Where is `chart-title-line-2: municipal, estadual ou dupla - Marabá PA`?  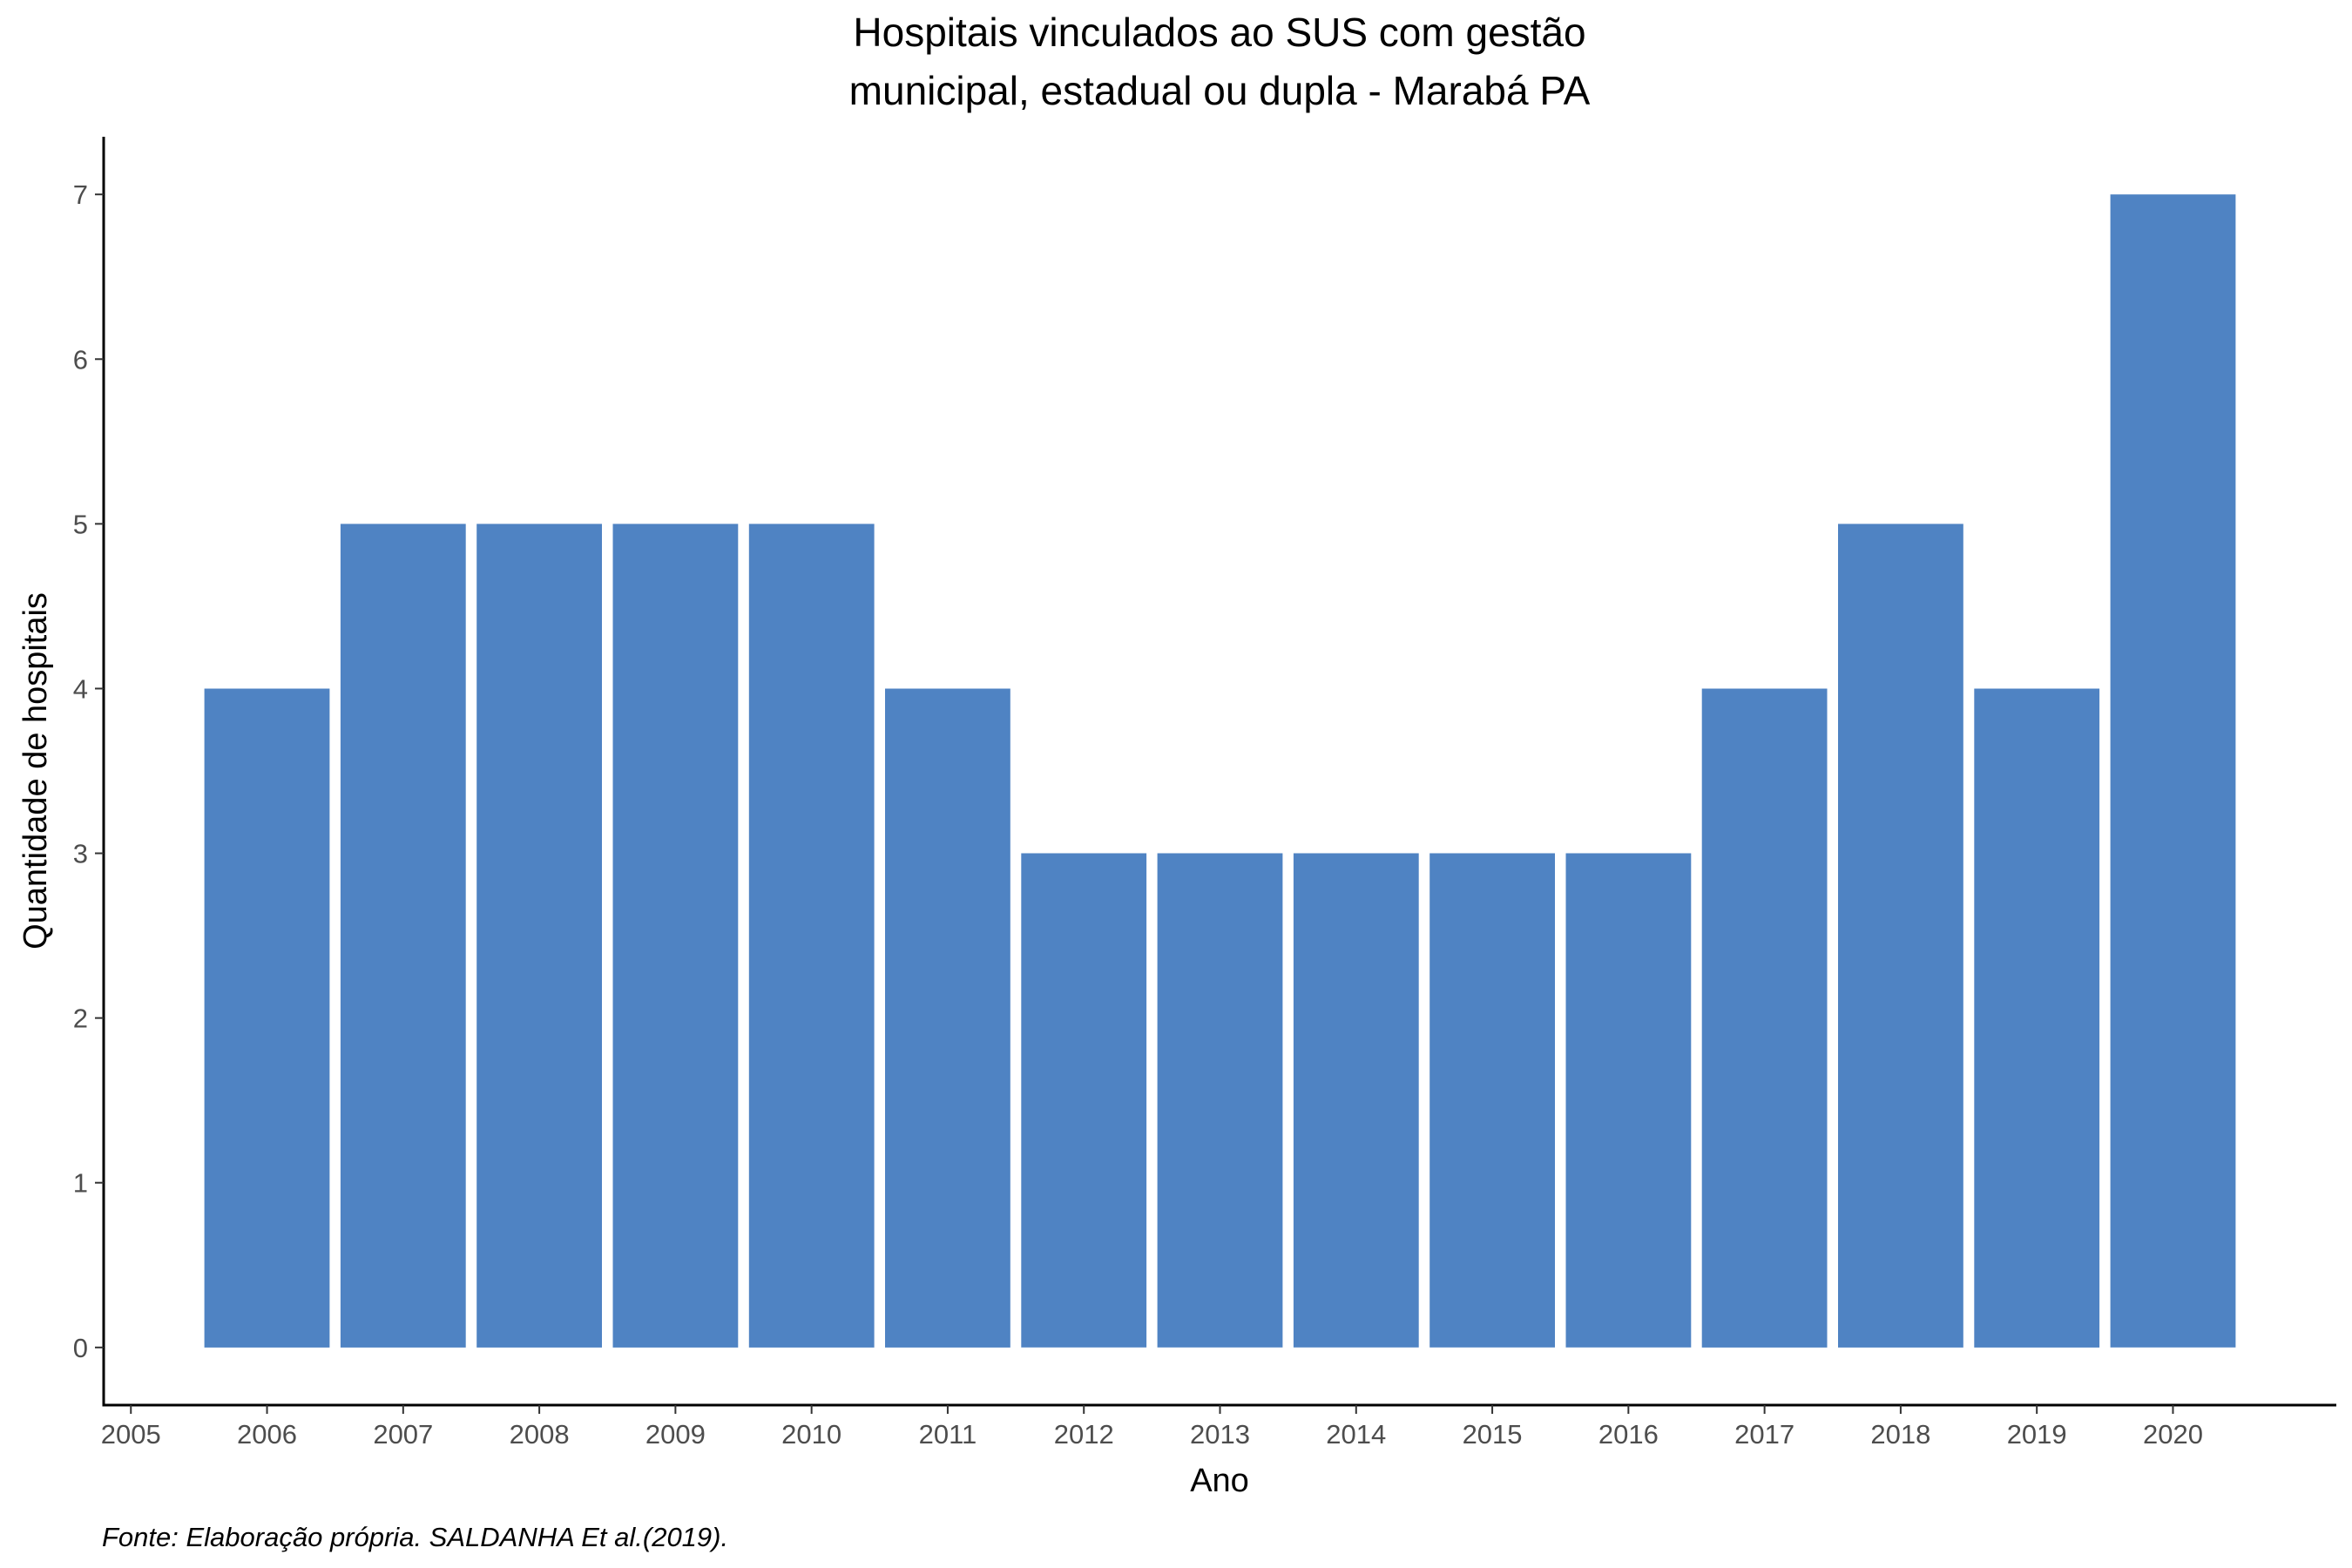
chart-title-line-2: municipal, estadual ou dupla - Marabá PA is located at coordinates (1220, 90).